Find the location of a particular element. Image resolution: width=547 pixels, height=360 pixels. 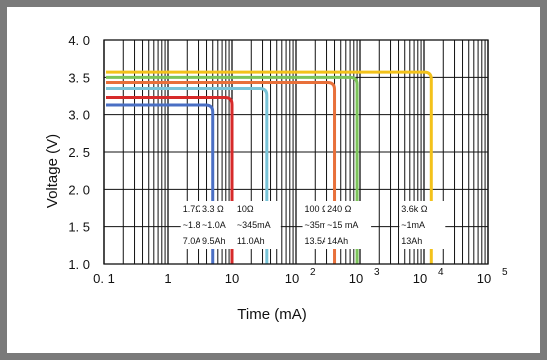

y-tick-label: 3. 0 is located at coordinates (79, 115).